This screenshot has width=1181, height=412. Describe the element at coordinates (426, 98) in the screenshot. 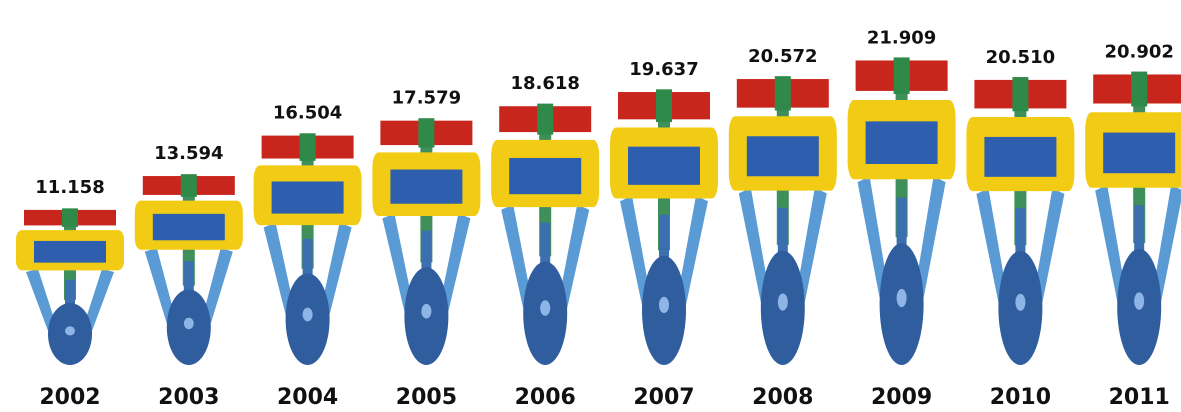

I see `value-label: 17.579` at that location.